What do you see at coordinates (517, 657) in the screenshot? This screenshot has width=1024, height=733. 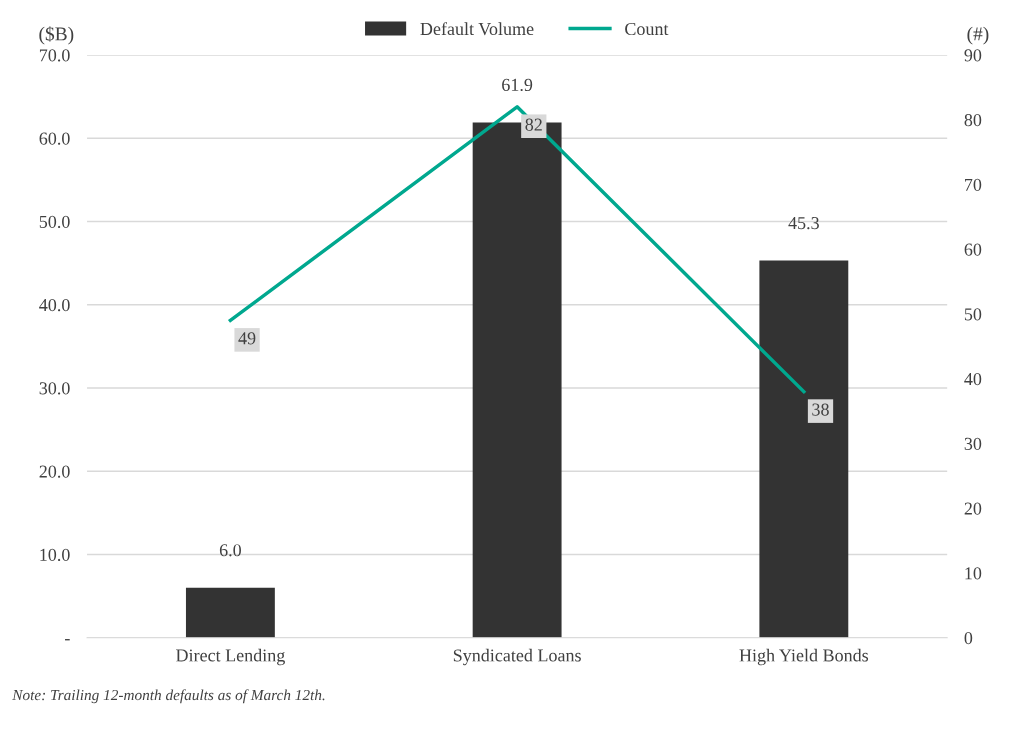 I see `x-tick-label: Syndicated Loans` at bounding box center [517, 657].